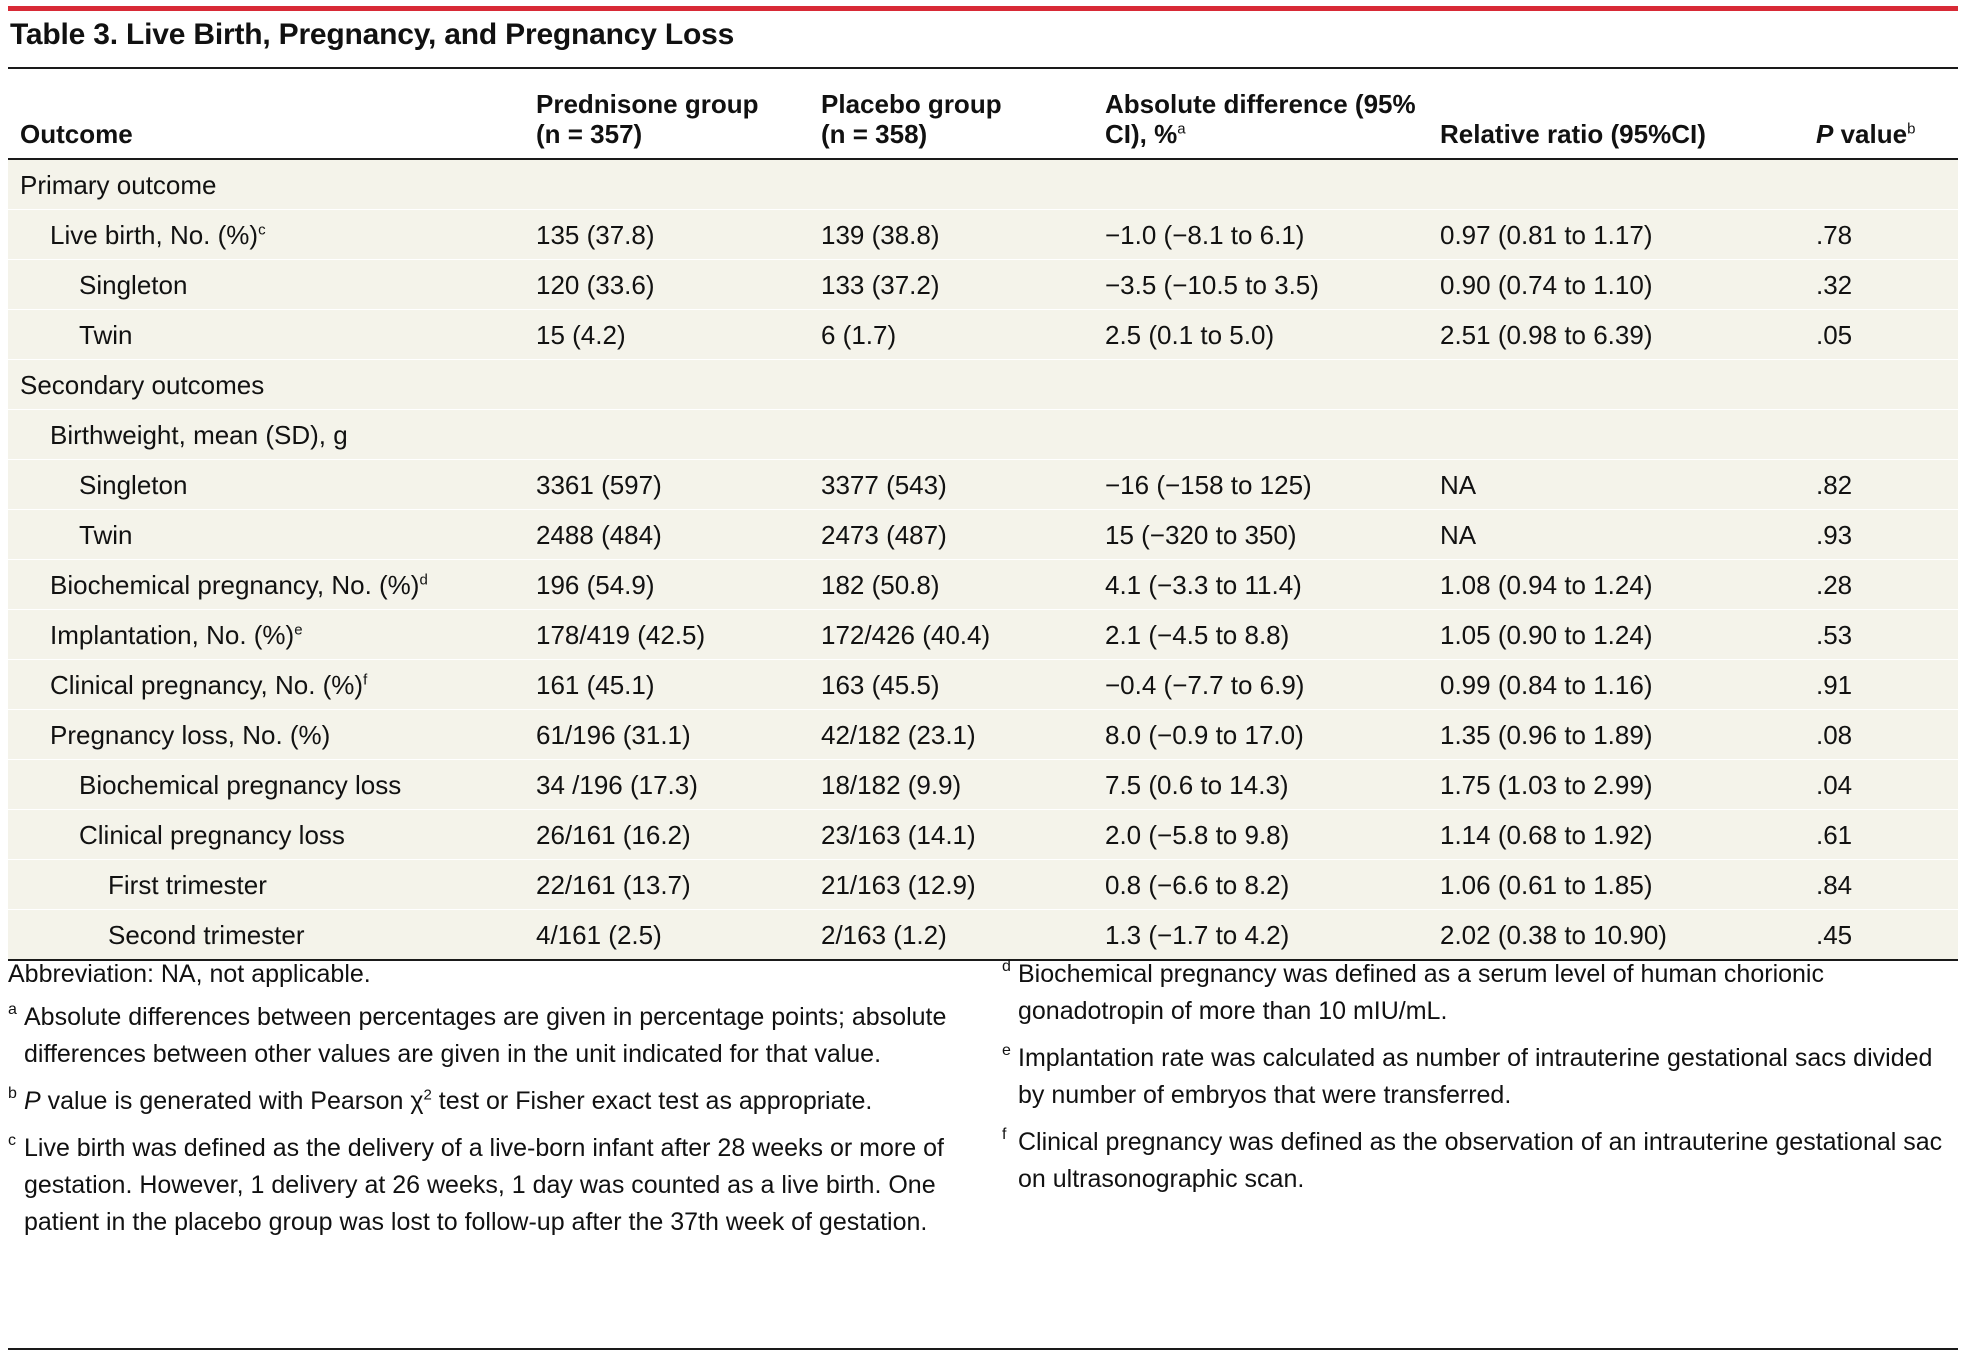 This screenshot has height=1358, width=1963. I want to click on cell-p-value: .82, so click(1887, 484).